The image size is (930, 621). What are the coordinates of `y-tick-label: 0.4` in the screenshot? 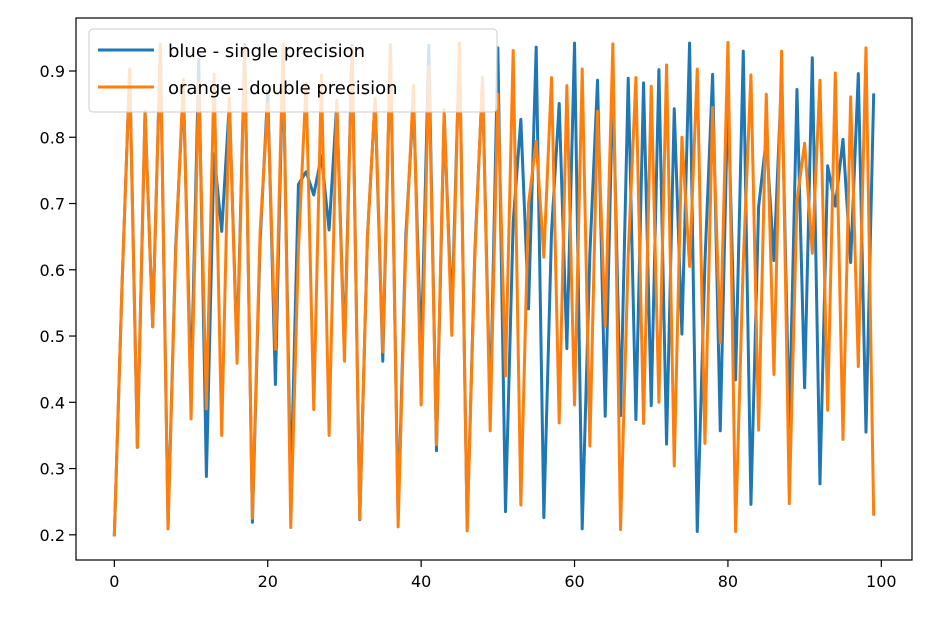 It's located at (52, 402).